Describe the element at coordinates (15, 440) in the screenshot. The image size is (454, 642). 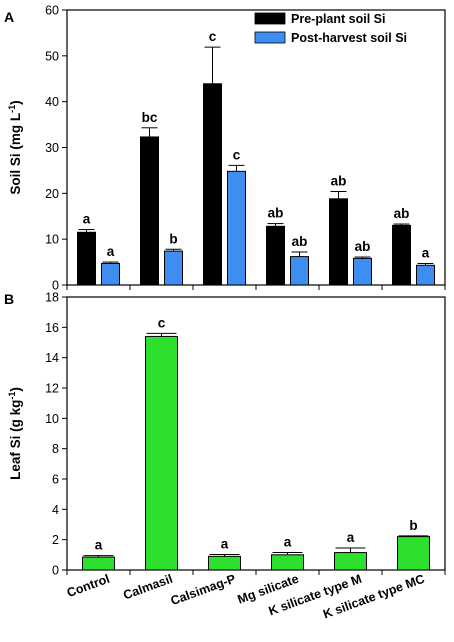
I see `y-axis-label-text: Leaf Si (g kg` at that location.